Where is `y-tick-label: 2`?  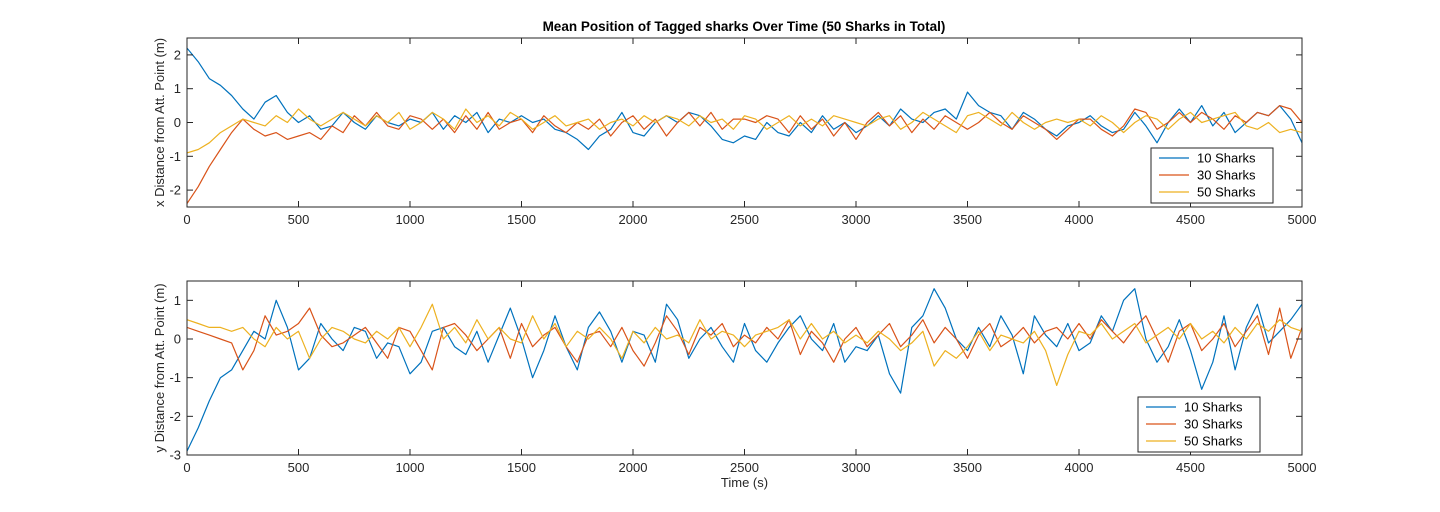 y-tick-label: 2 is located at coordinates (177, 54).